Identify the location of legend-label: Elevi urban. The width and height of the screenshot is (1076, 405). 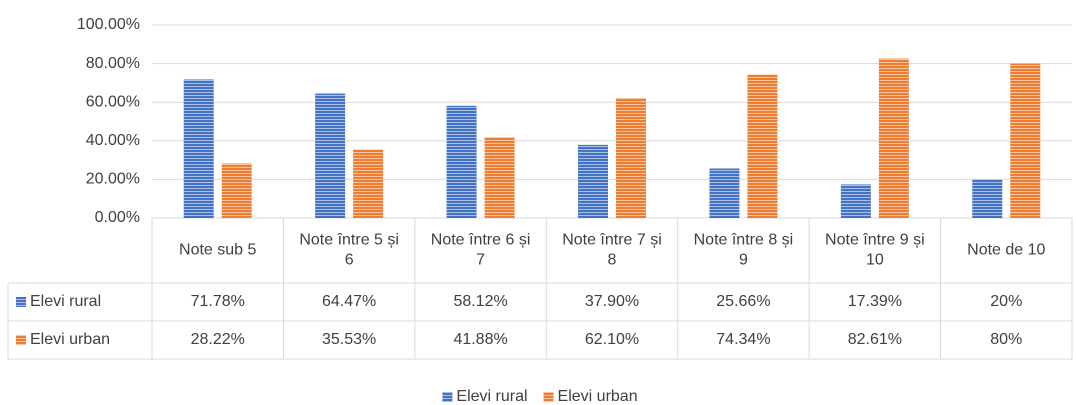
(598, 396).